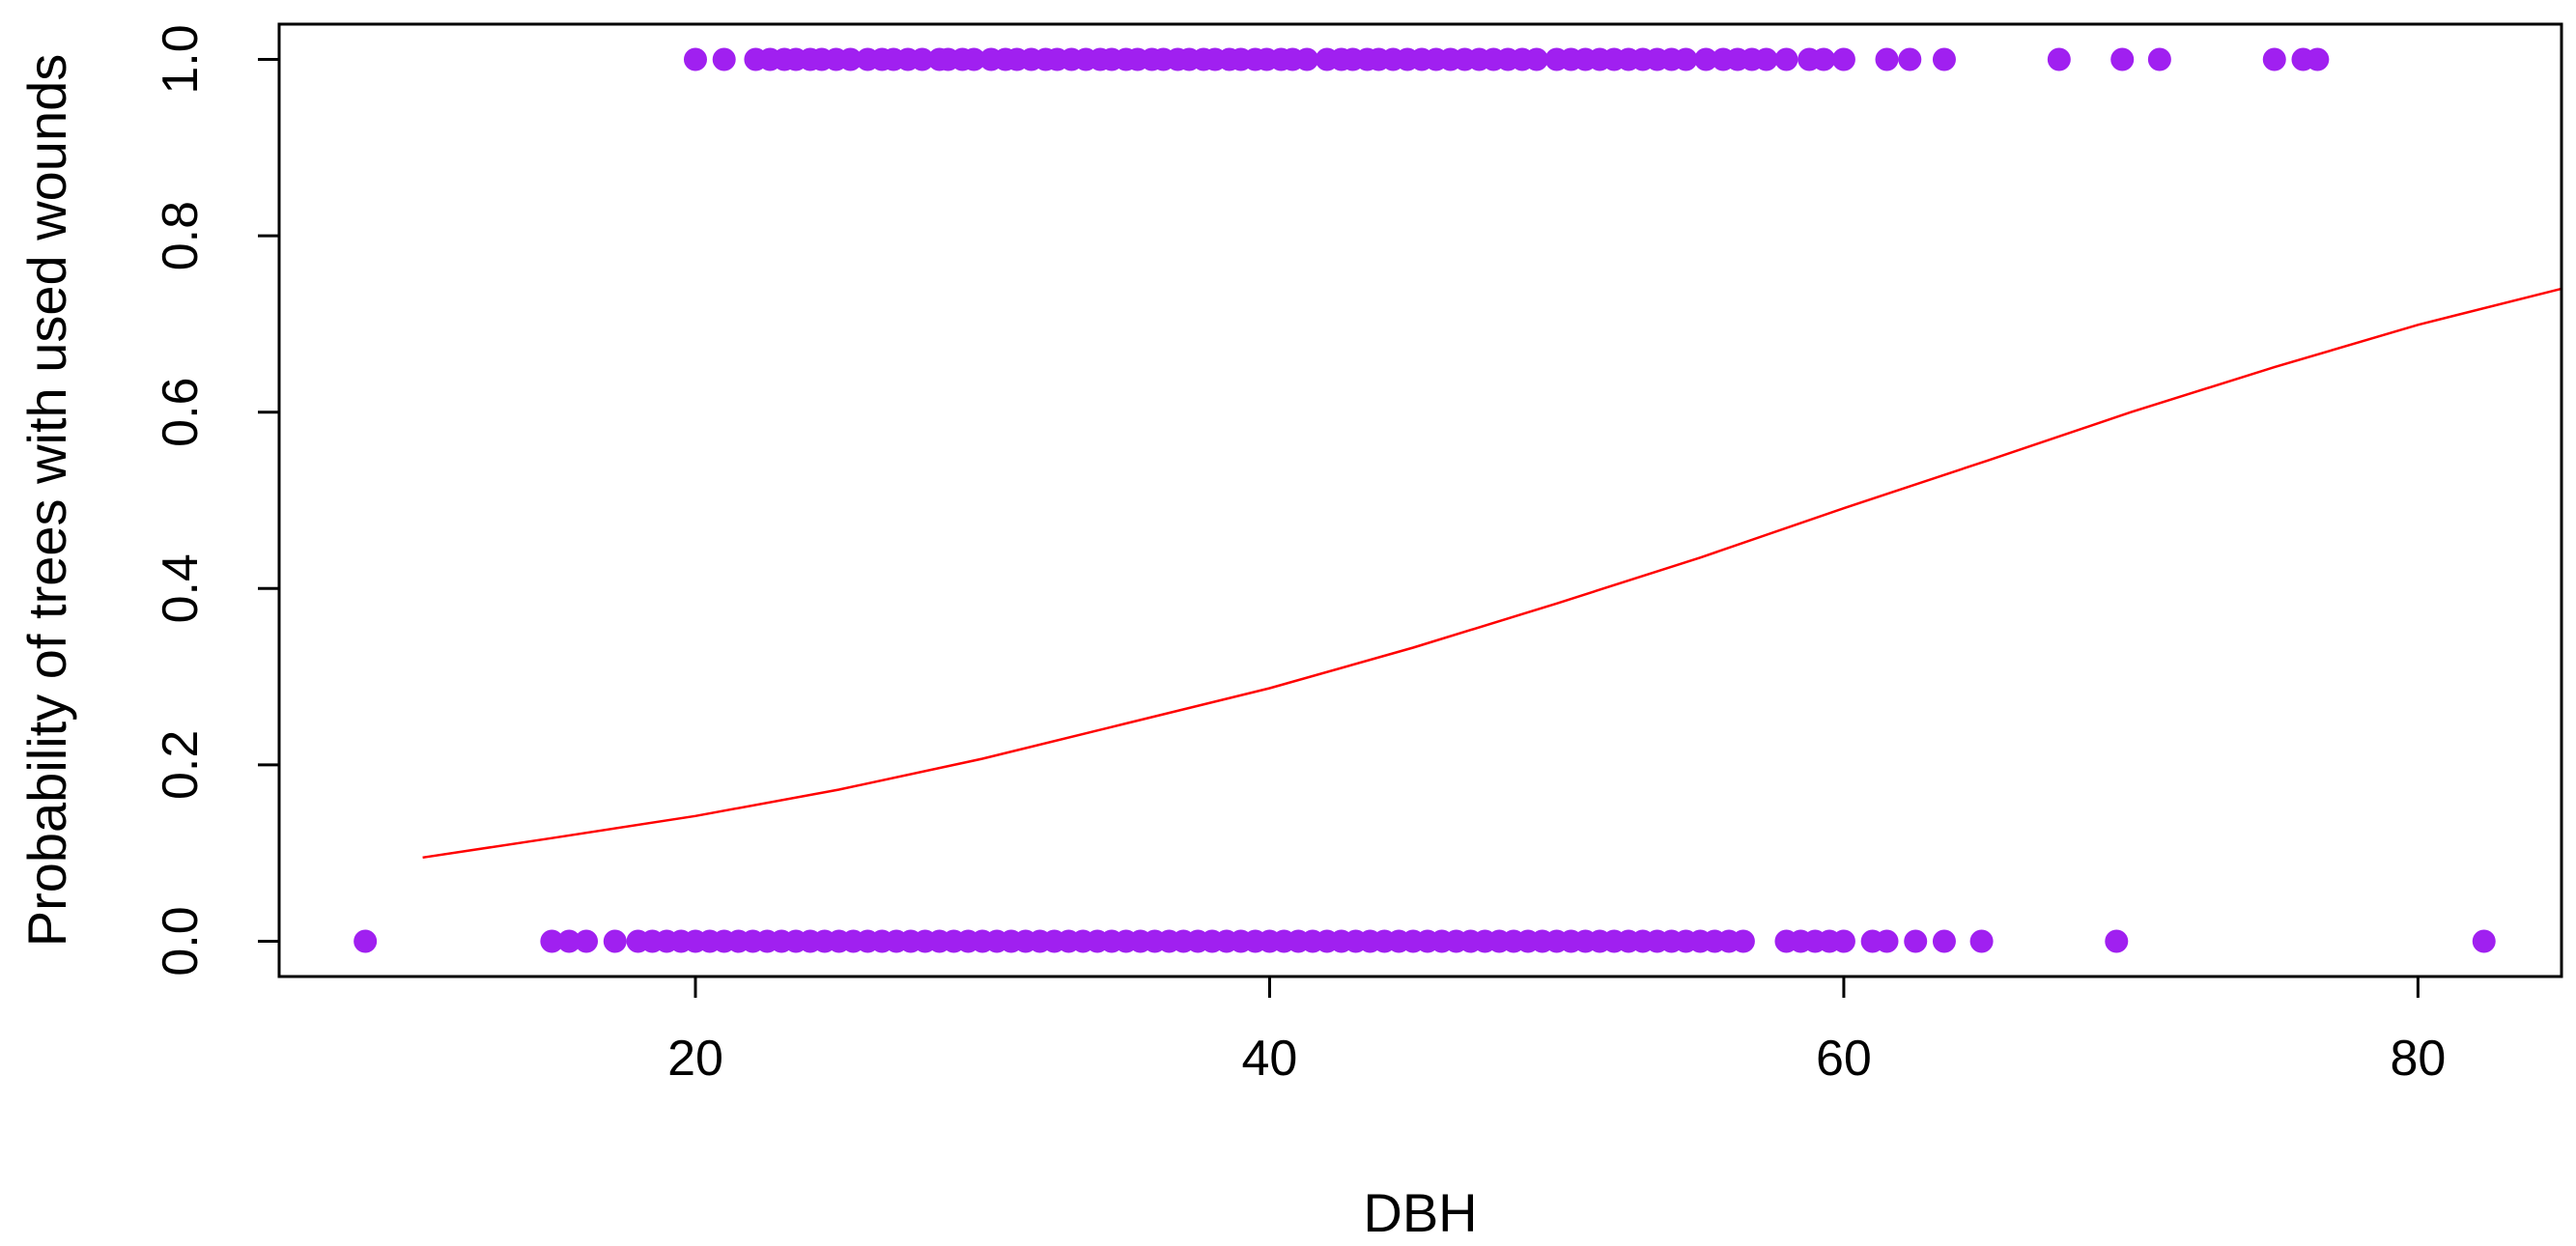 This screenshot has height=1246, width=2576. What do you see at coordinates (1420, 1212) in the screenshot?
I see `x-axis-title: DBH` at bounding box center [1420, 1212].